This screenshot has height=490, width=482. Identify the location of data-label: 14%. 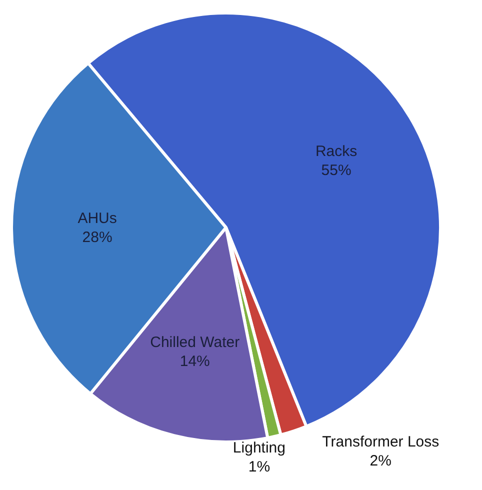
(195, 361).